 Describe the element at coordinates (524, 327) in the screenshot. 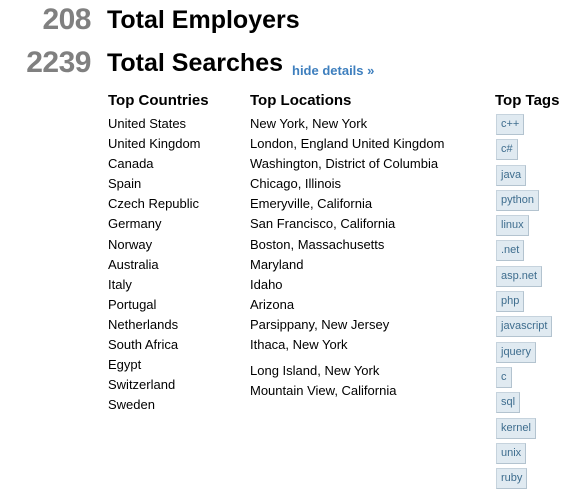

I see `tag-javascript: javascript` at that location.